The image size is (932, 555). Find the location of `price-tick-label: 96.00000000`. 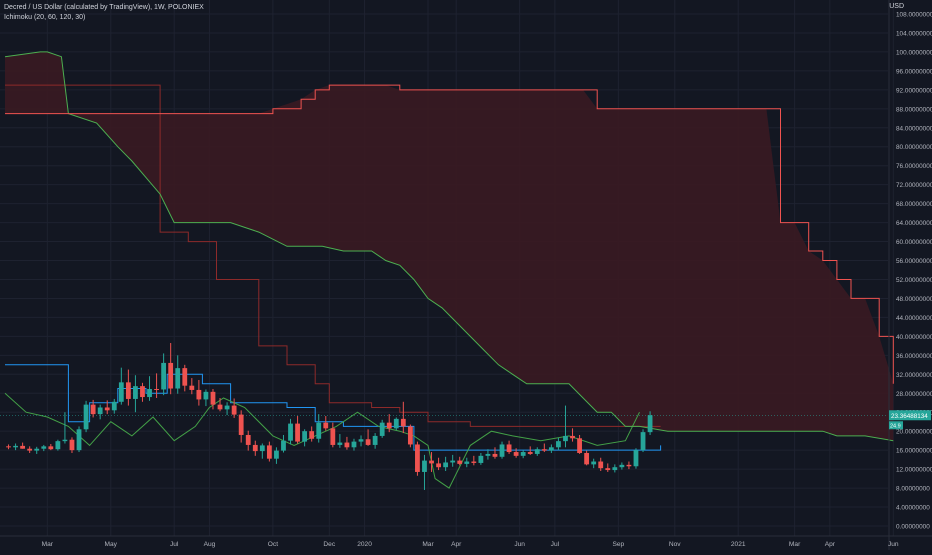

price-tick-label: 96.00000000 is located at coordinates (914, 71).